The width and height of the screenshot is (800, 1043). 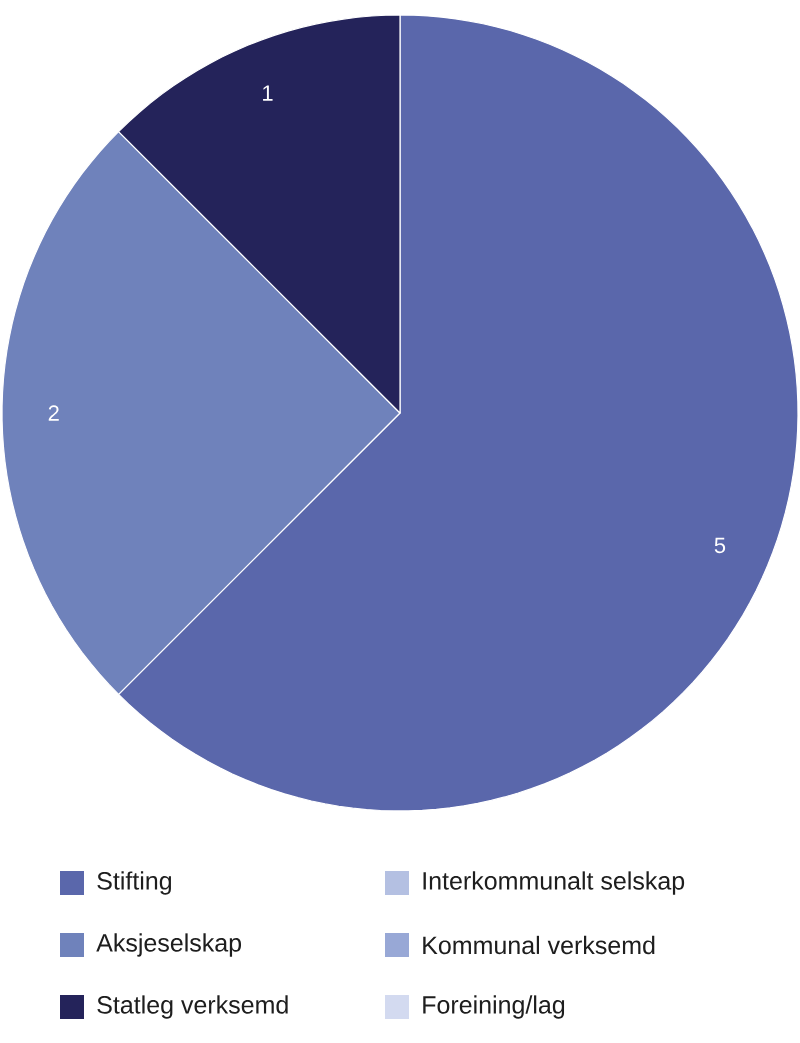 What do you see at coordinates (539, 945) in the screenshot?
I see `legend-label: Kommunal verksemd` at bounding box center [539, 945].